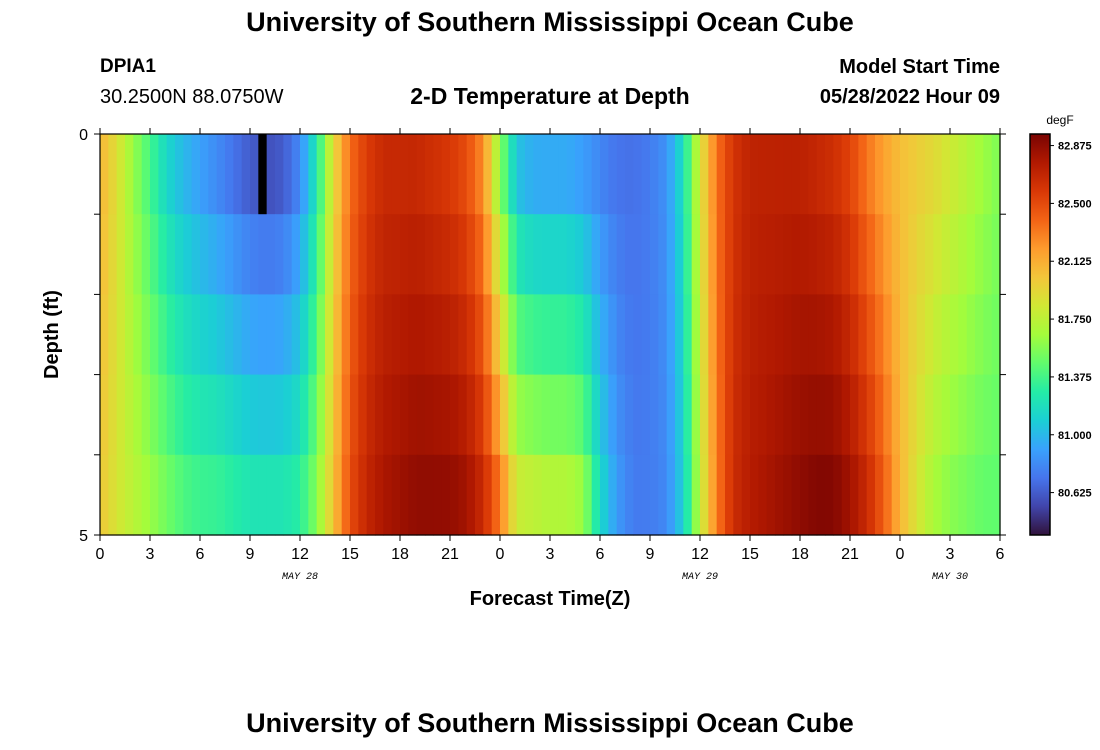 This screenshot has height=750, width=1100. What do you see at coordinates (192, 97) in the screenshot?
I see `station-location: 30.2500N 88.0750W` at bounding box center [192, 97].